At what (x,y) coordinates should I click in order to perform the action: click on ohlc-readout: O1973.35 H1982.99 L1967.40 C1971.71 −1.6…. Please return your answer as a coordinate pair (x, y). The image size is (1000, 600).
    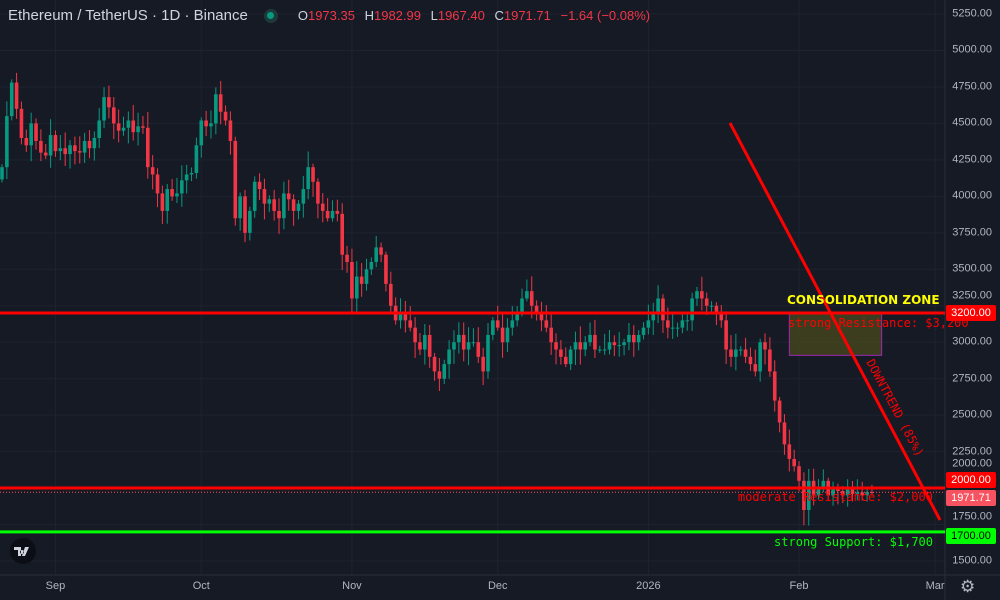
    Looking at the image, I should click on (474, 15).